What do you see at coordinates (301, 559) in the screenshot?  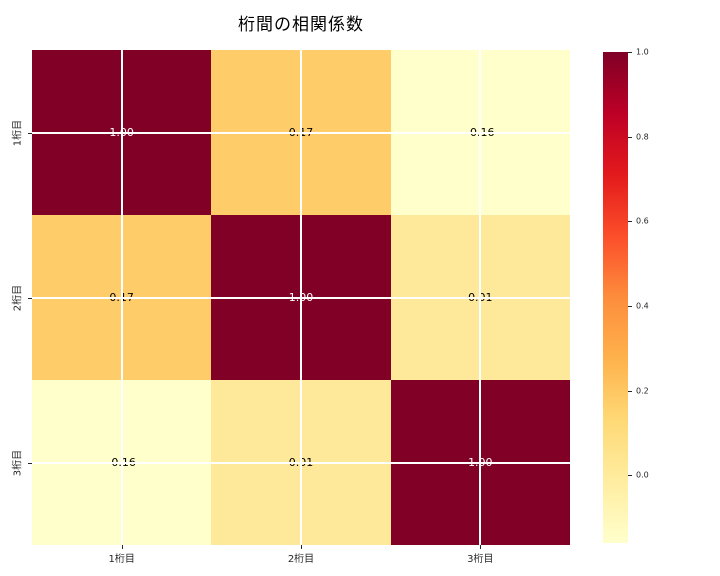 I see `x-axis-tick-label: 2桁目` at bounding box center [301, 559].